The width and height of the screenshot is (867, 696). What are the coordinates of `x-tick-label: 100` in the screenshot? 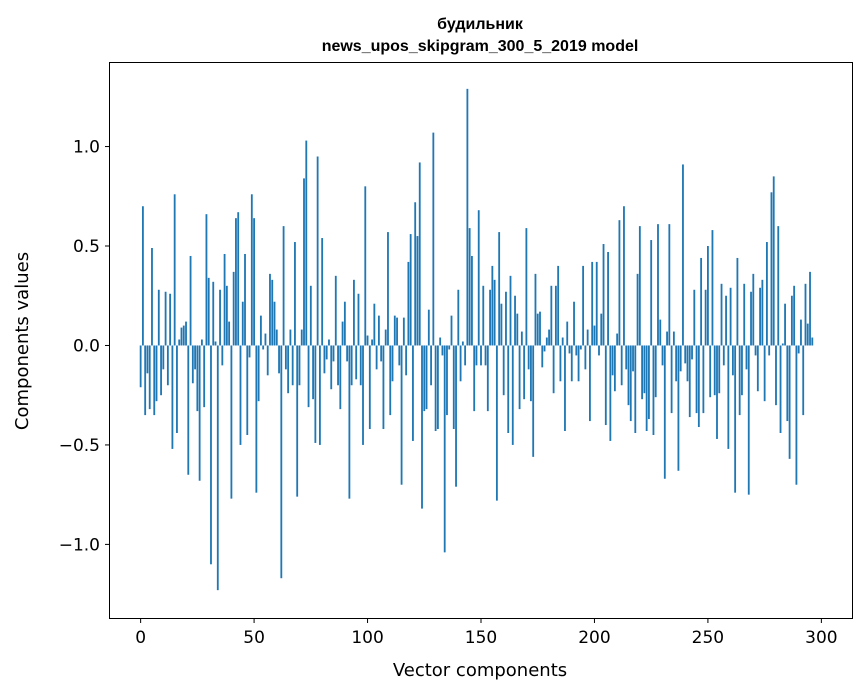 It's located at (367, 638).